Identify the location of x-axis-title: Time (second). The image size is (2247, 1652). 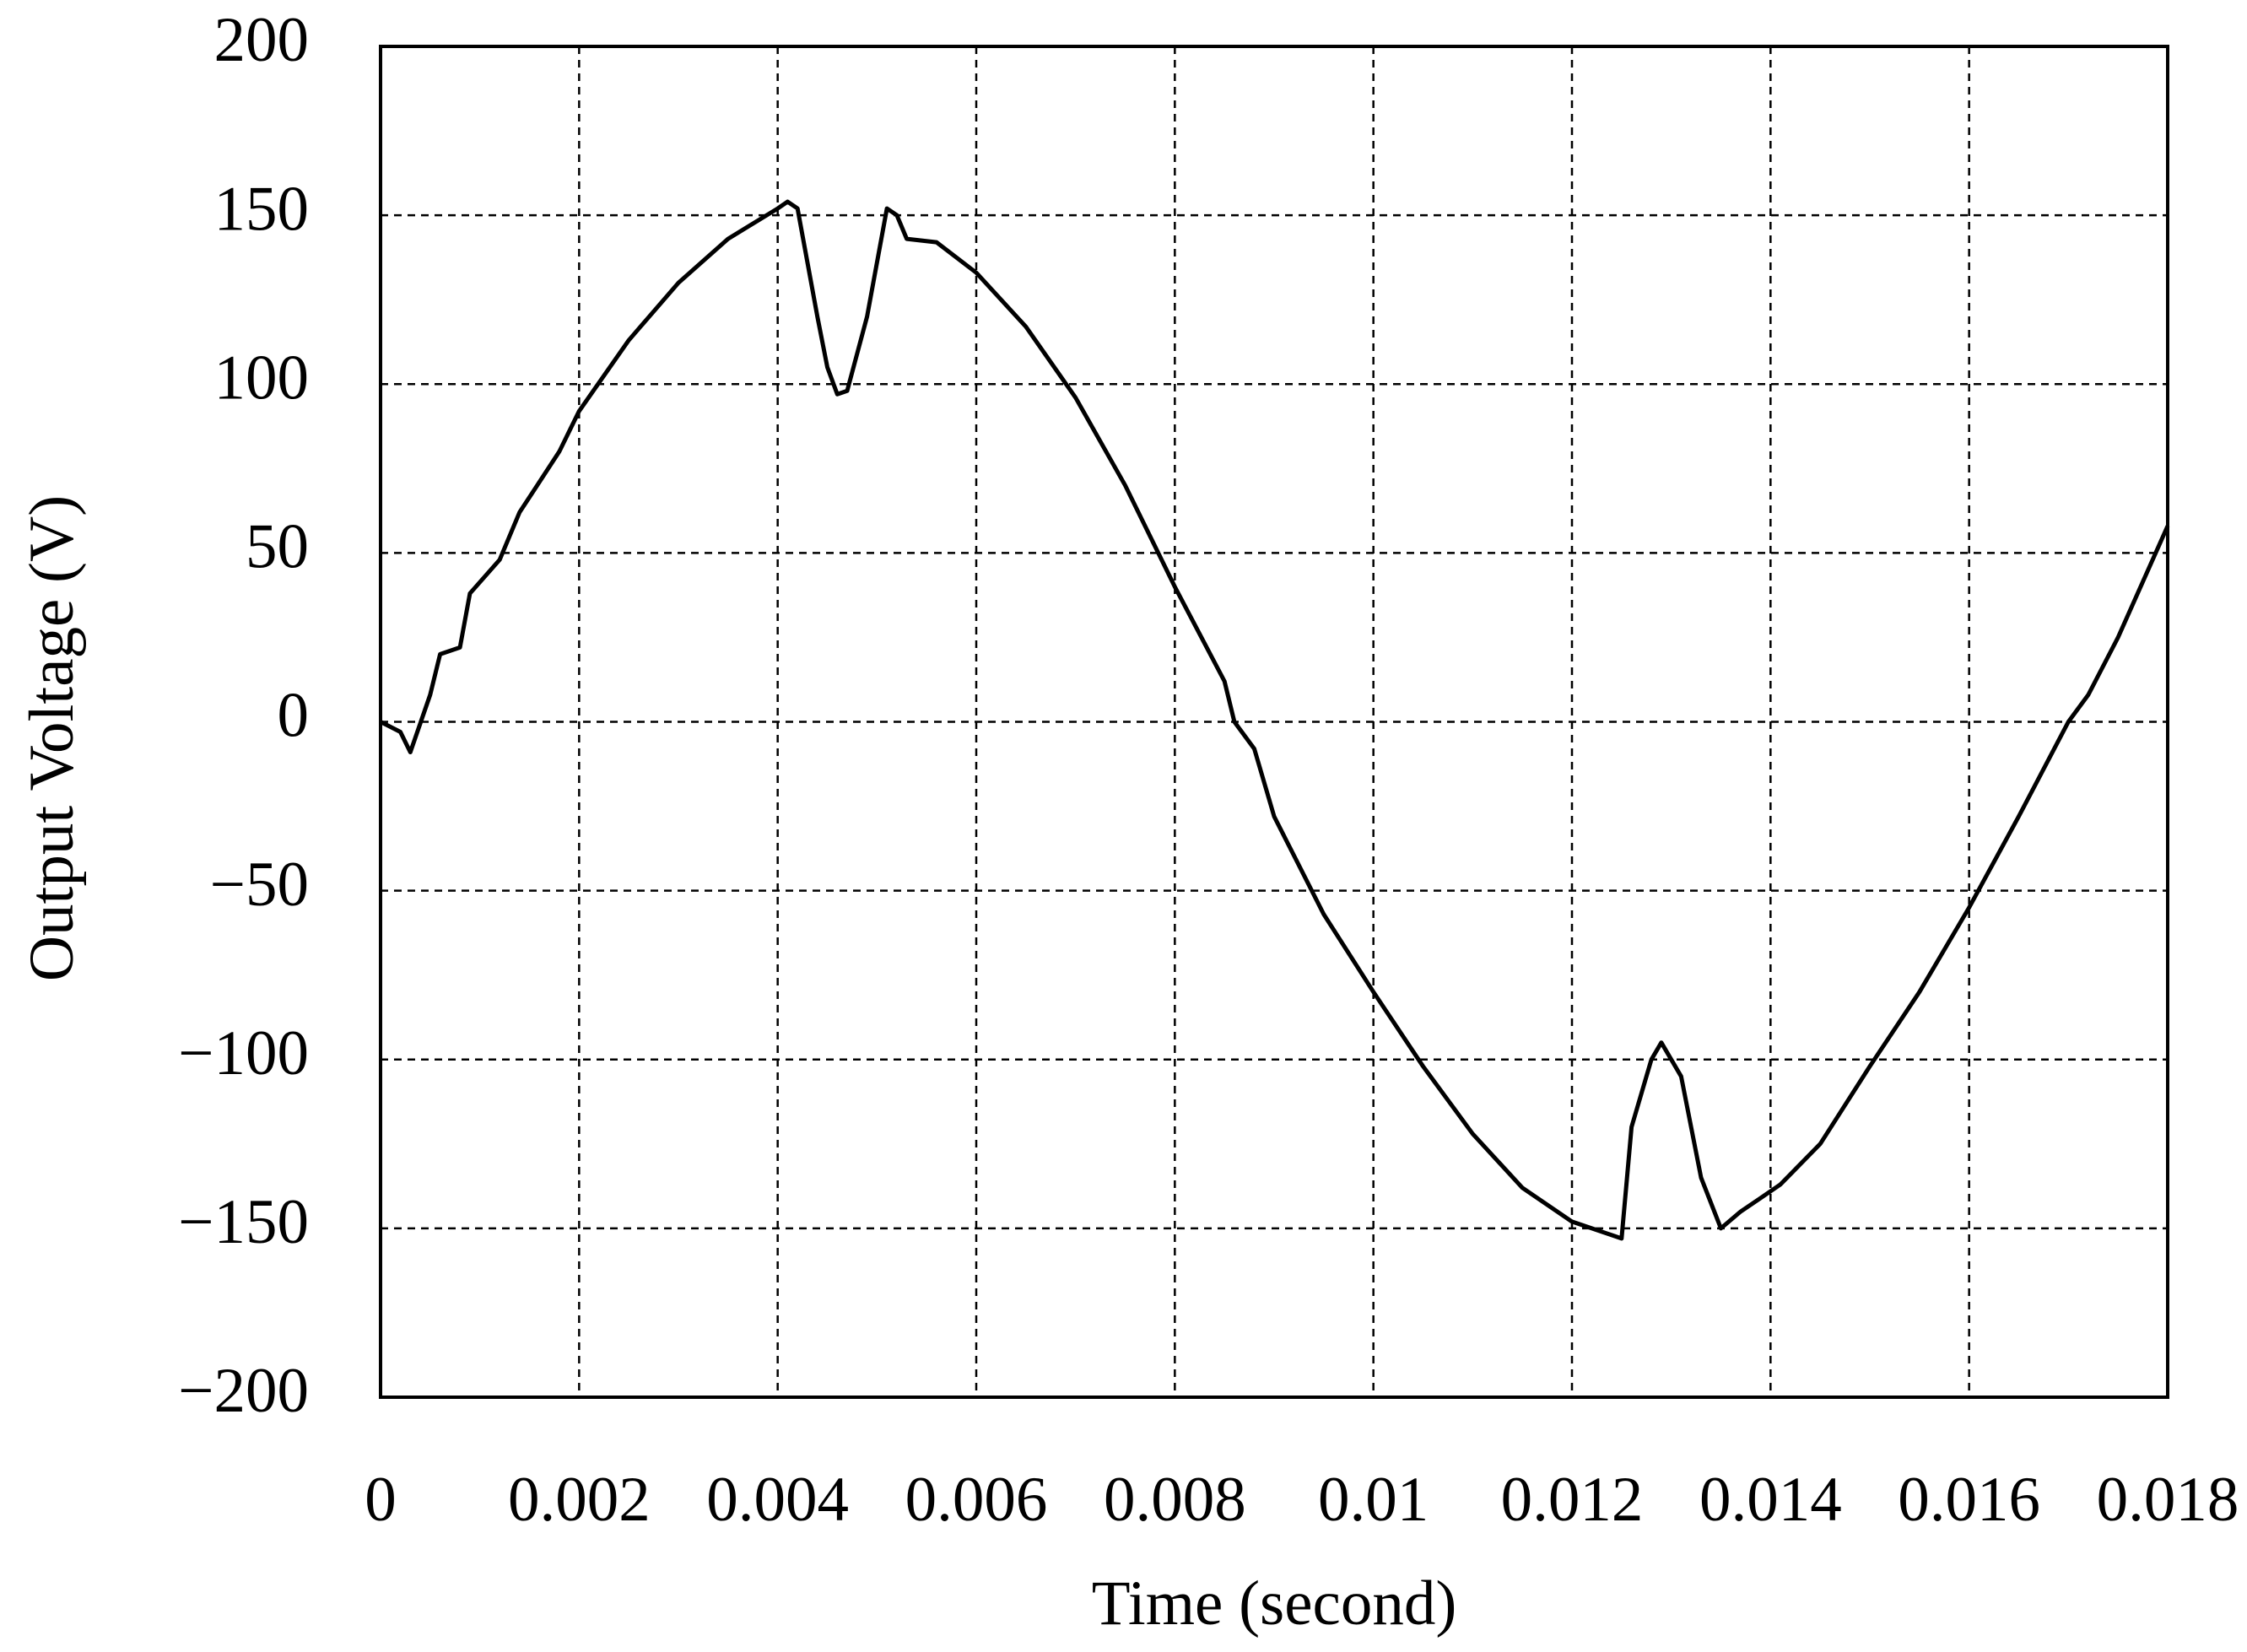
(1274, 1603).